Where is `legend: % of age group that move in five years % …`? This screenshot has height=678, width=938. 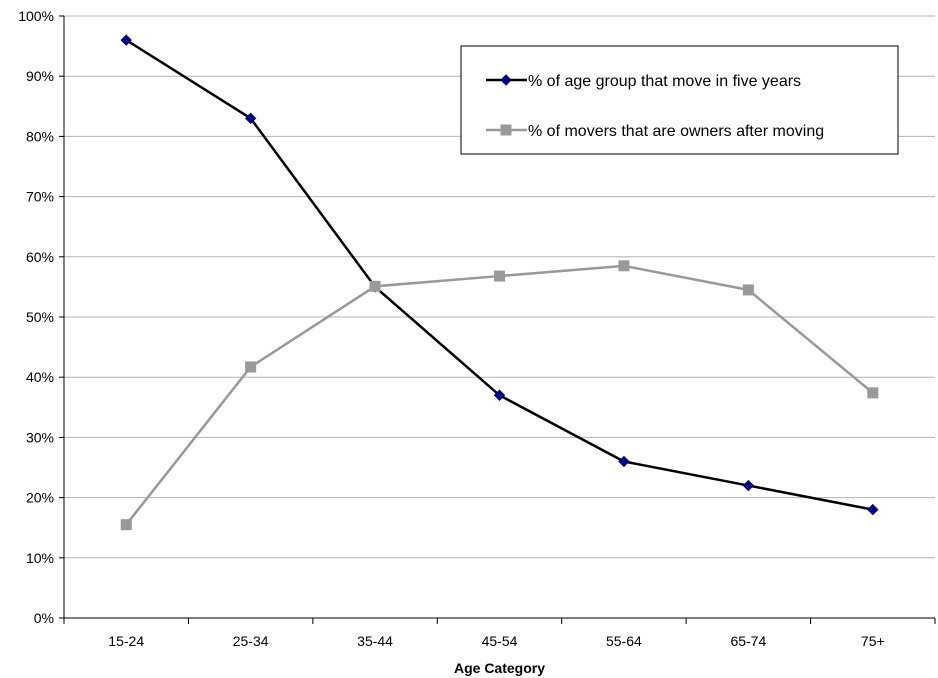
legend: % of age group that move in five years % … is located at coordinates (679, 100).